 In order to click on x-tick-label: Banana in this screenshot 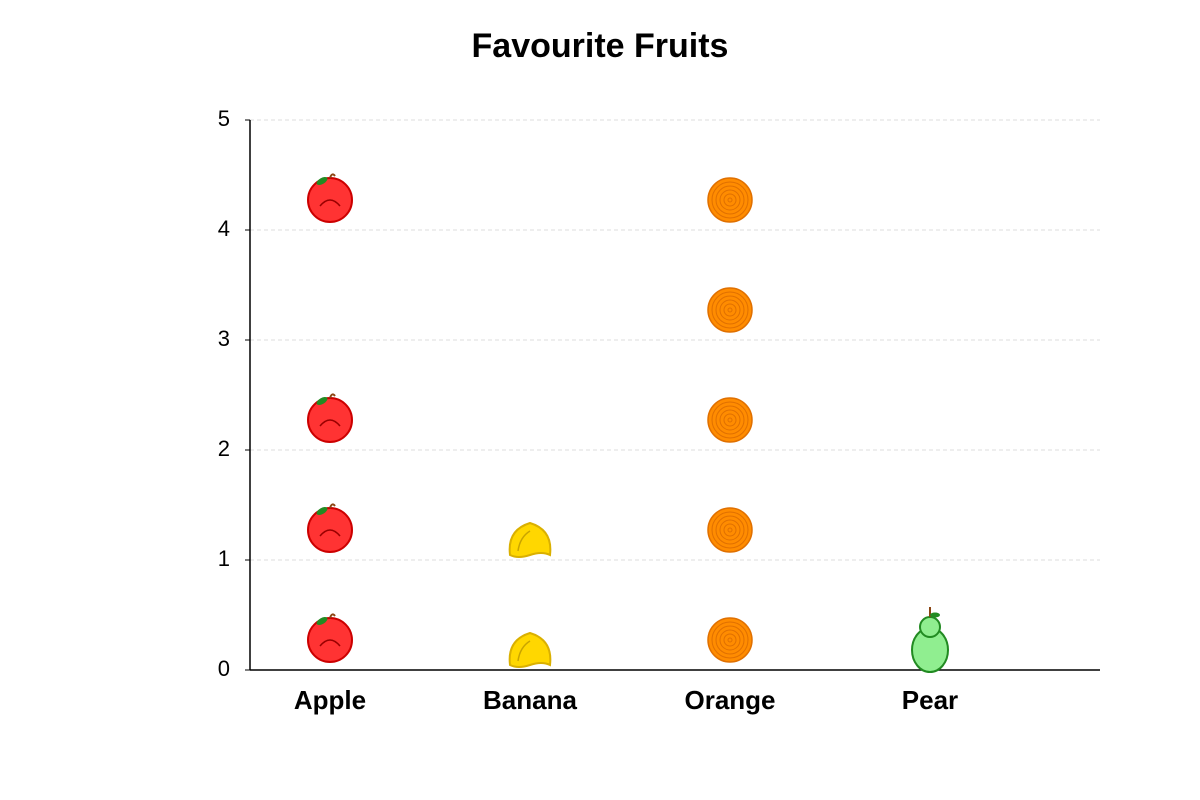, I will do `click(530, 700)`.